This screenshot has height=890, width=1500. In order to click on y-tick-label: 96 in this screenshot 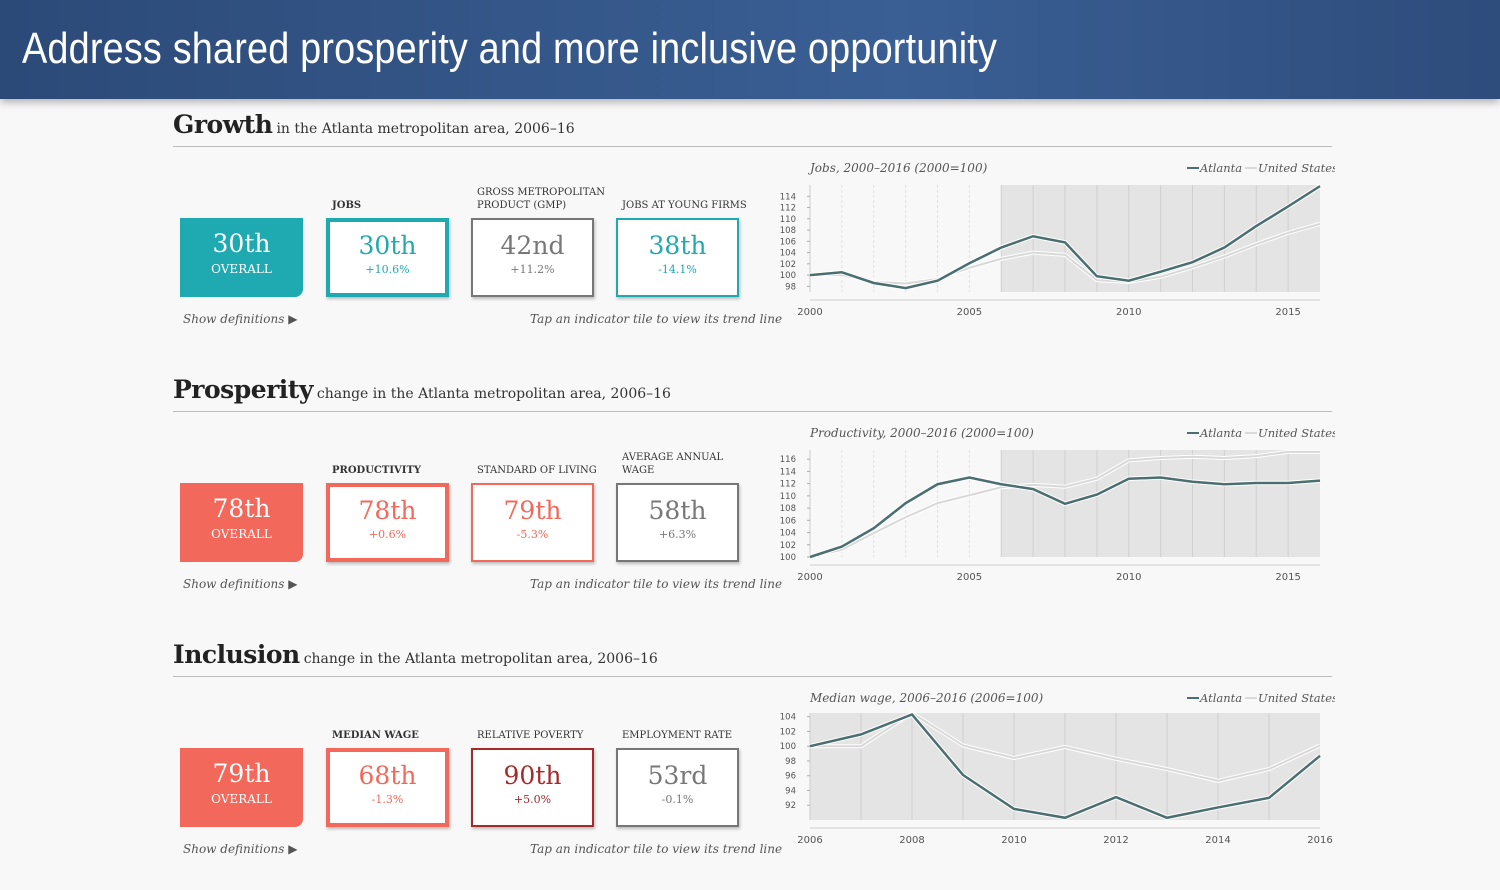, I will do `click(790, 777)`.